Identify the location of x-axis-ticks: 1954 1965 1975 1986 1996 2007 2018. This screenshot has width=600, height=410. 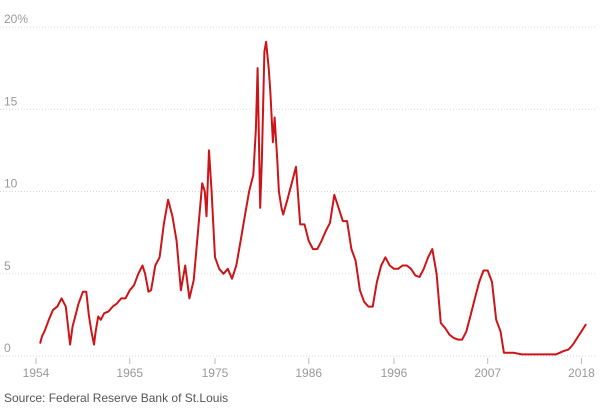
(309, 369).